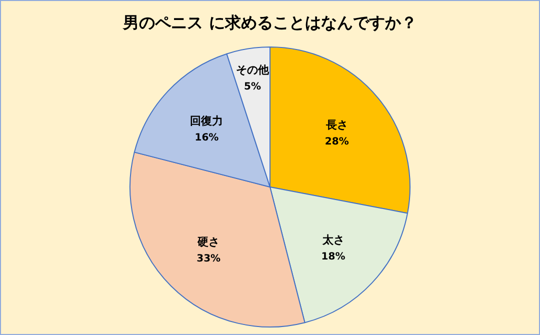 This screenshot has width=540, height=335. Describe the element at coordinates (208, 241) in the screenshot. I see `slice-label: 硬さ` at that location.